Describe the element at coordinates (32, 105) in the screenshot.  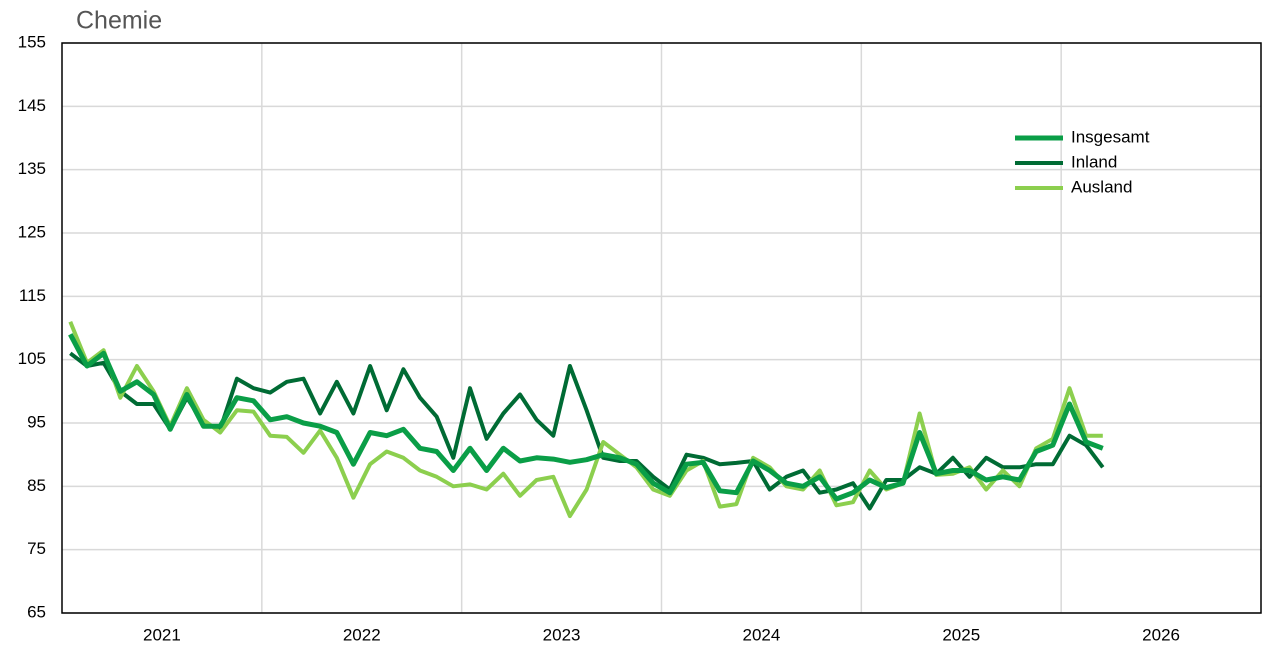
I see `y-tick-label: 145` at that location.